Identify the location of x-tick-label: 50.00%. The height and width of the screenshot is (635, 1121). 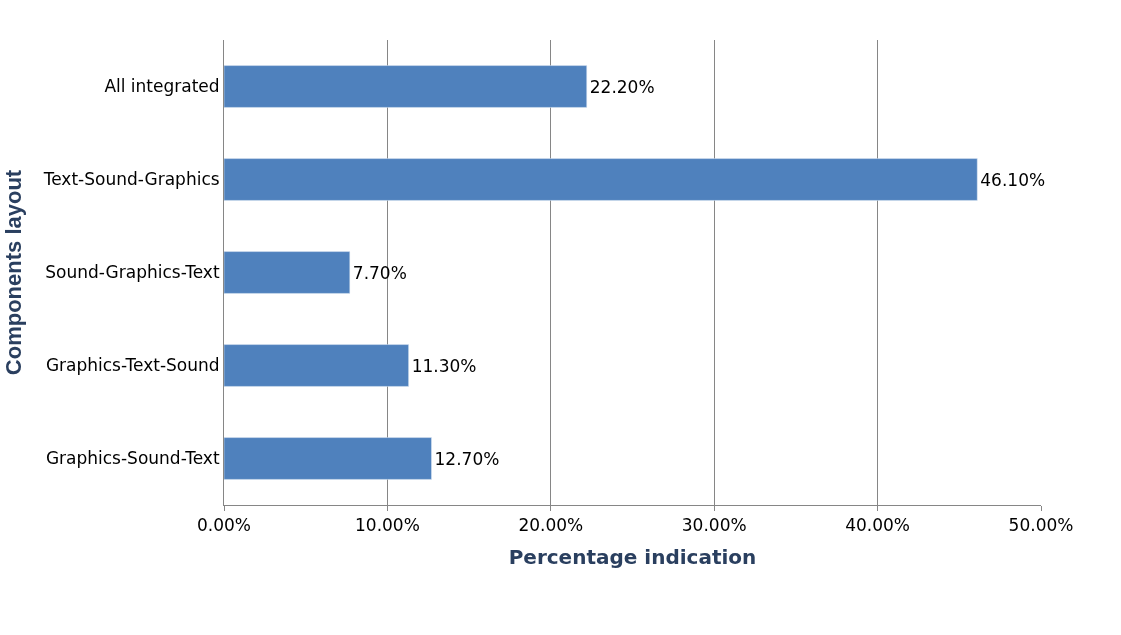
(1041, 525).